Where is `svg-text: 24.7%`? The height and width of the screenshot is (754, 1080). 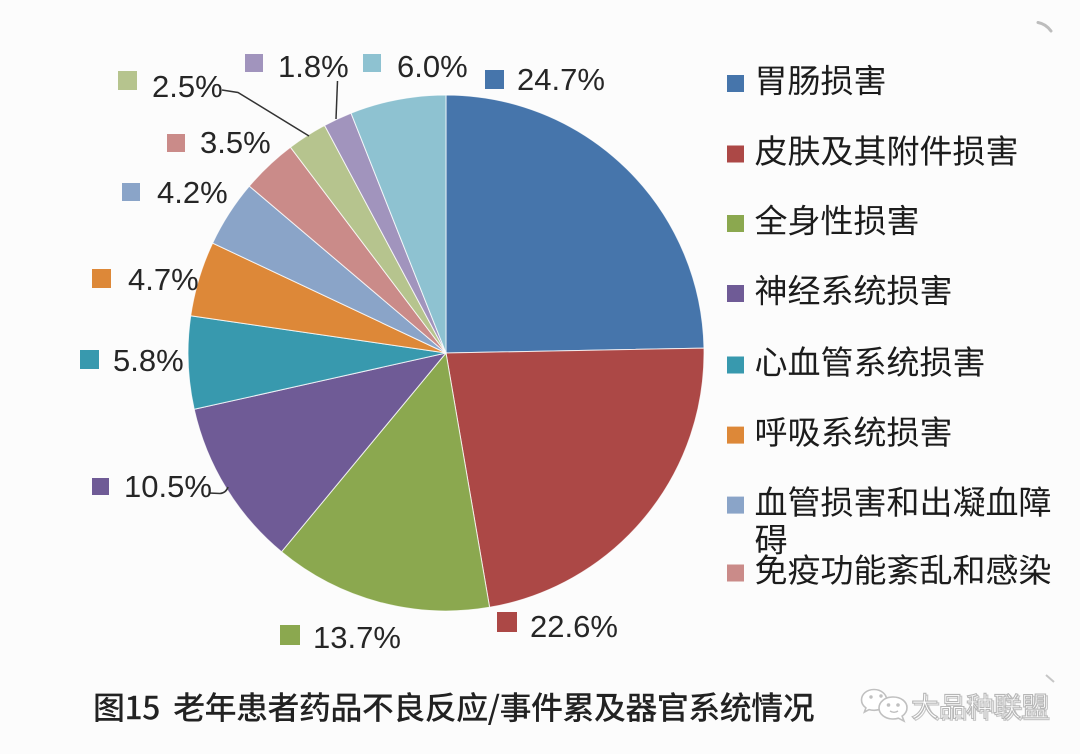
svg-text: 24.7% is located at coordinates (561, 79).